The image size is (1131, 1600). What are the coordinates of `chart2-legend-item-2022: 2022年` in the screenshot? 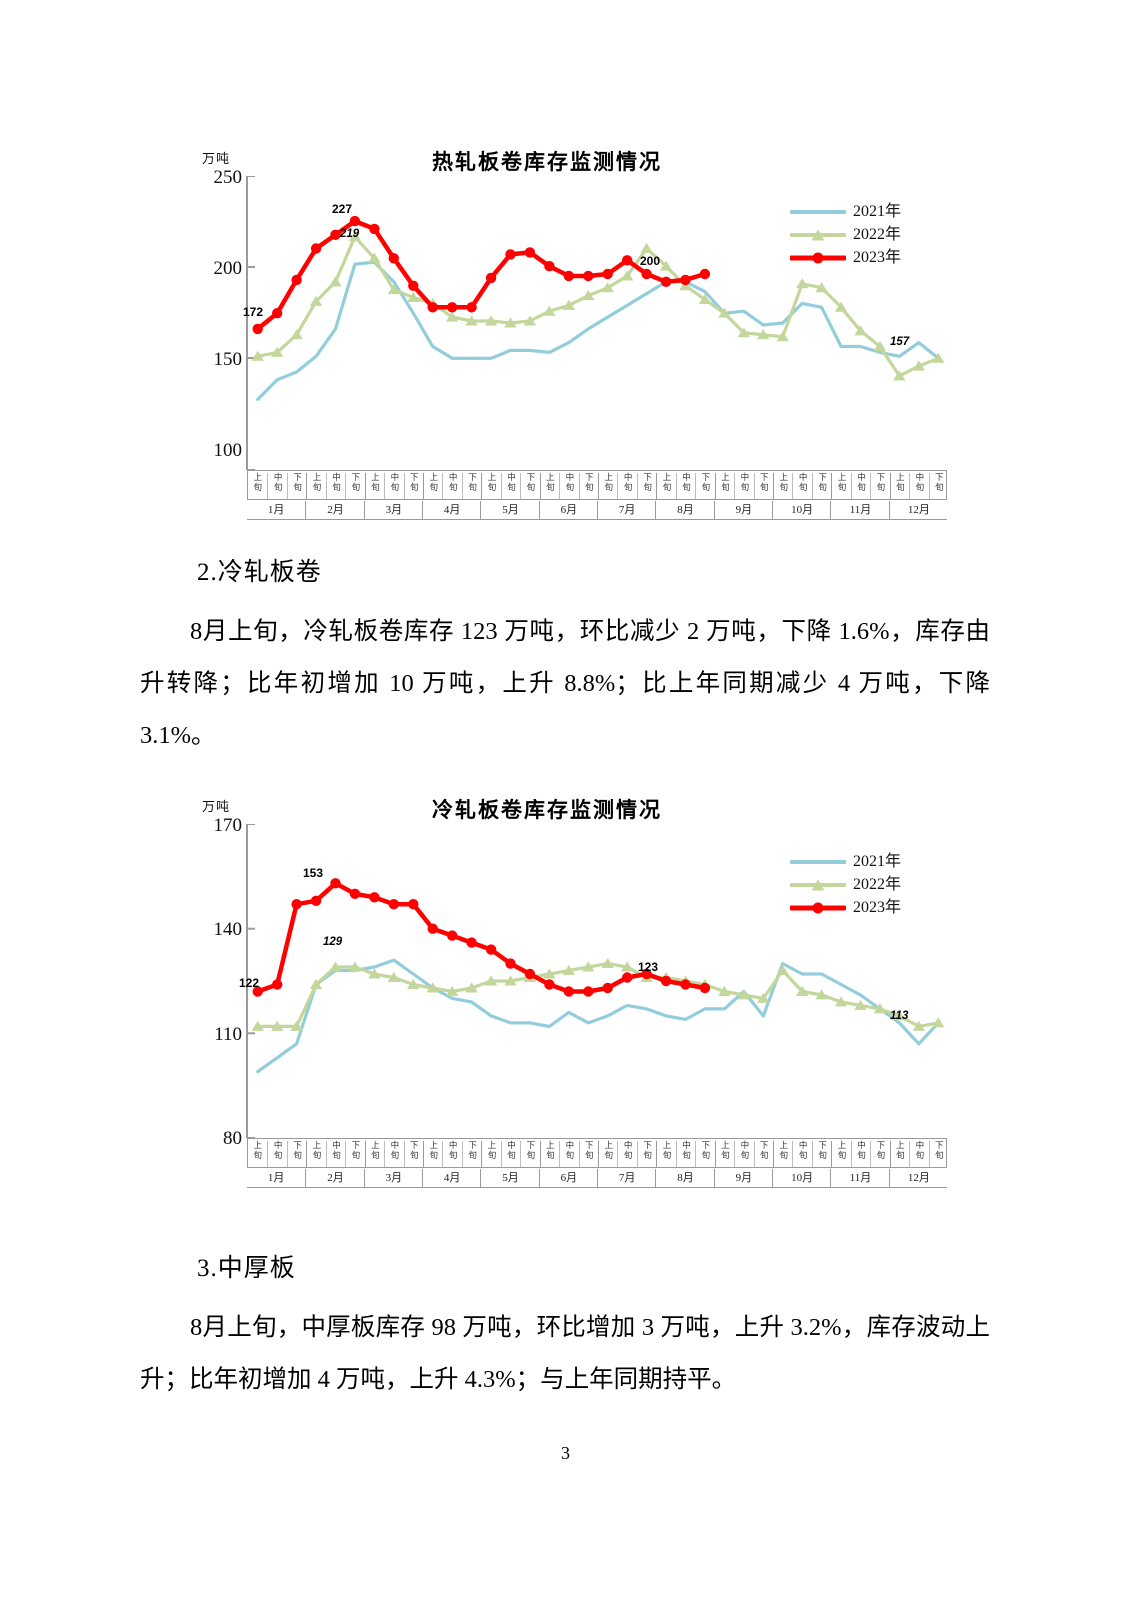 It's located at (845, 884).